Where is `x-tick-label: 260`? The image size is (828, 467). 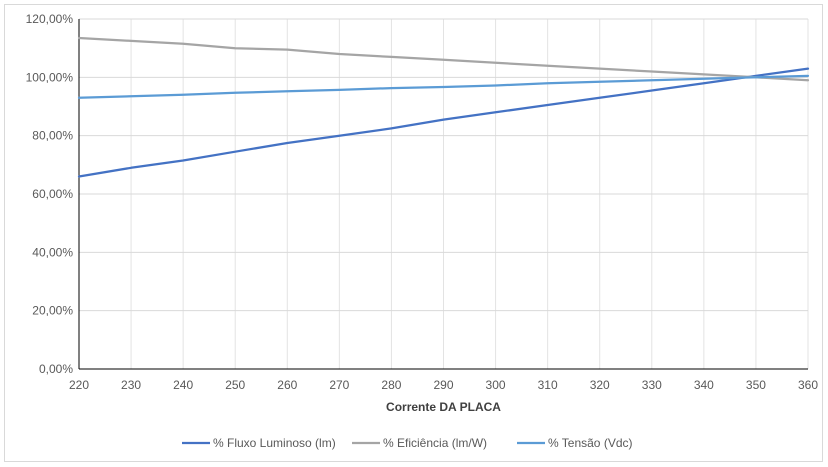
x-tick-label: 260 is located at coordinates (287, 385).